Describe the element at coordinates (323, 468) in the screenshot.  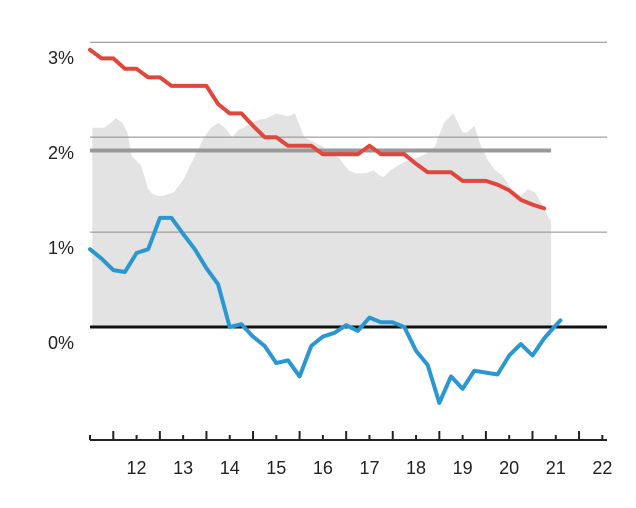
I see `x-tick-label: 16` at that location.